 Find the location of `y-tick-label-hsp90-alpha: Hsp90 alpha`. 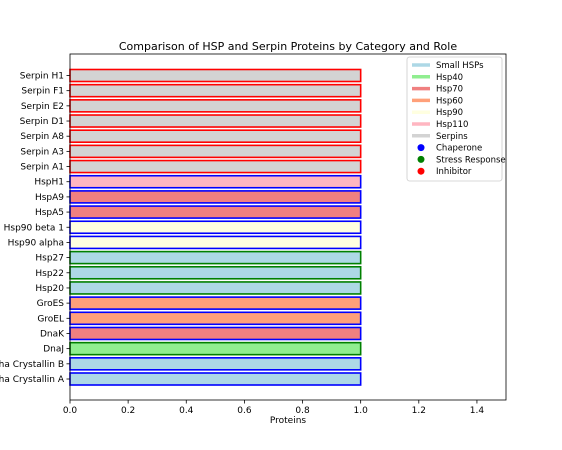

y-tick-label-hsp90-alpha: Hsp90 alpha is located at coordinates (36, 243).